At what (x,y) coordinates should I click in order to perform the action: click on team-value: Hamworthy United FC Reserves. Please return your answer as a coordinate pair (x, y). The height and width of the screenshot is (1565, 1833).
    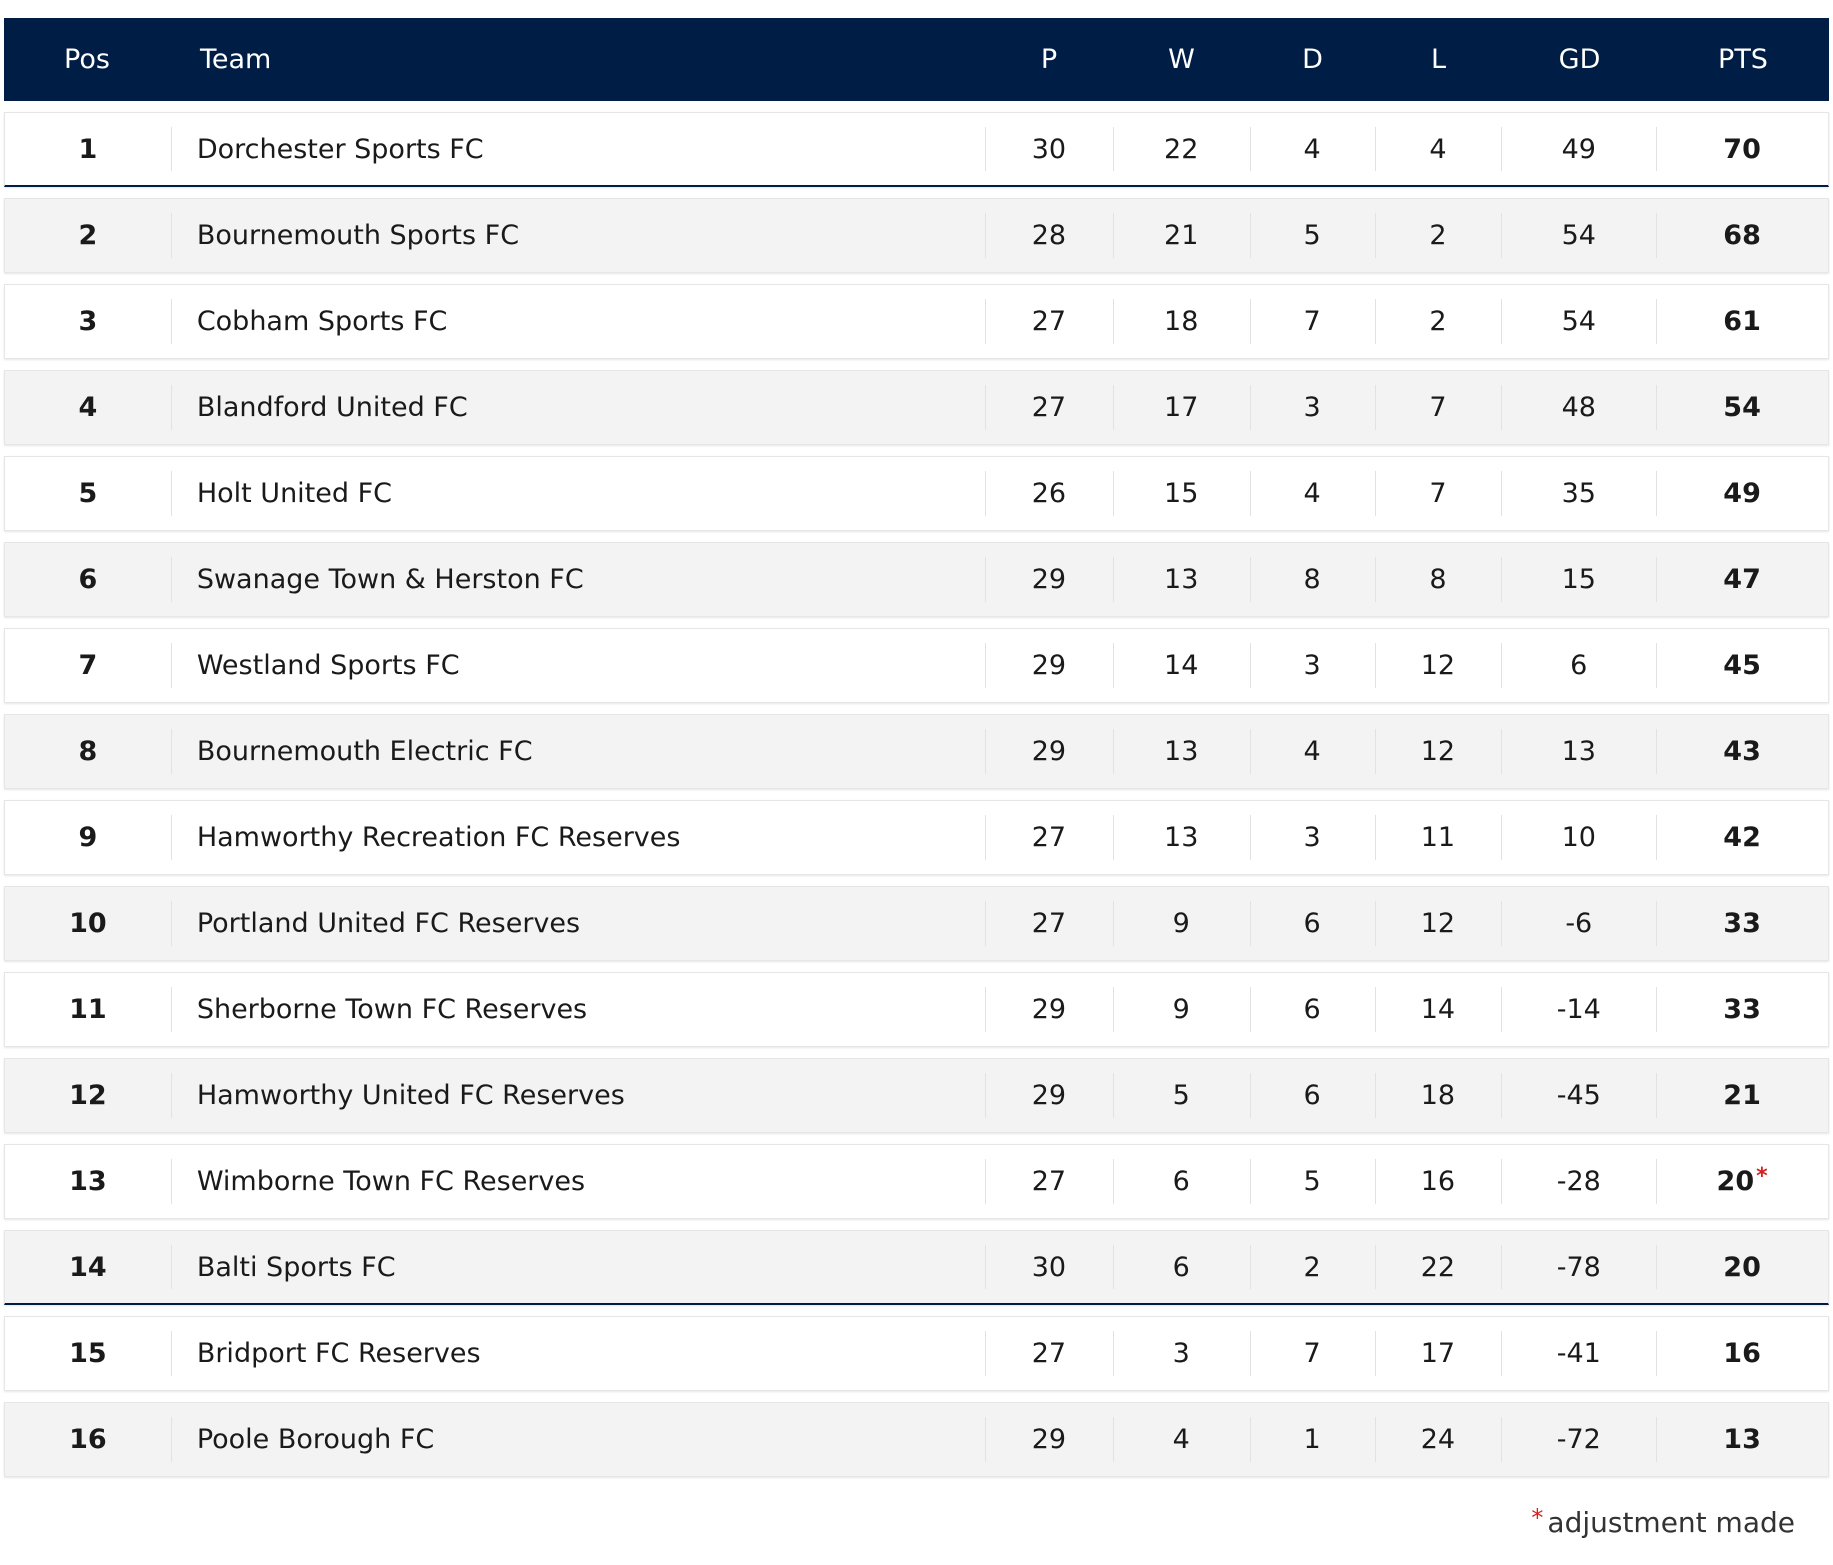
    Looking at the image, I should click on (410, 1095).